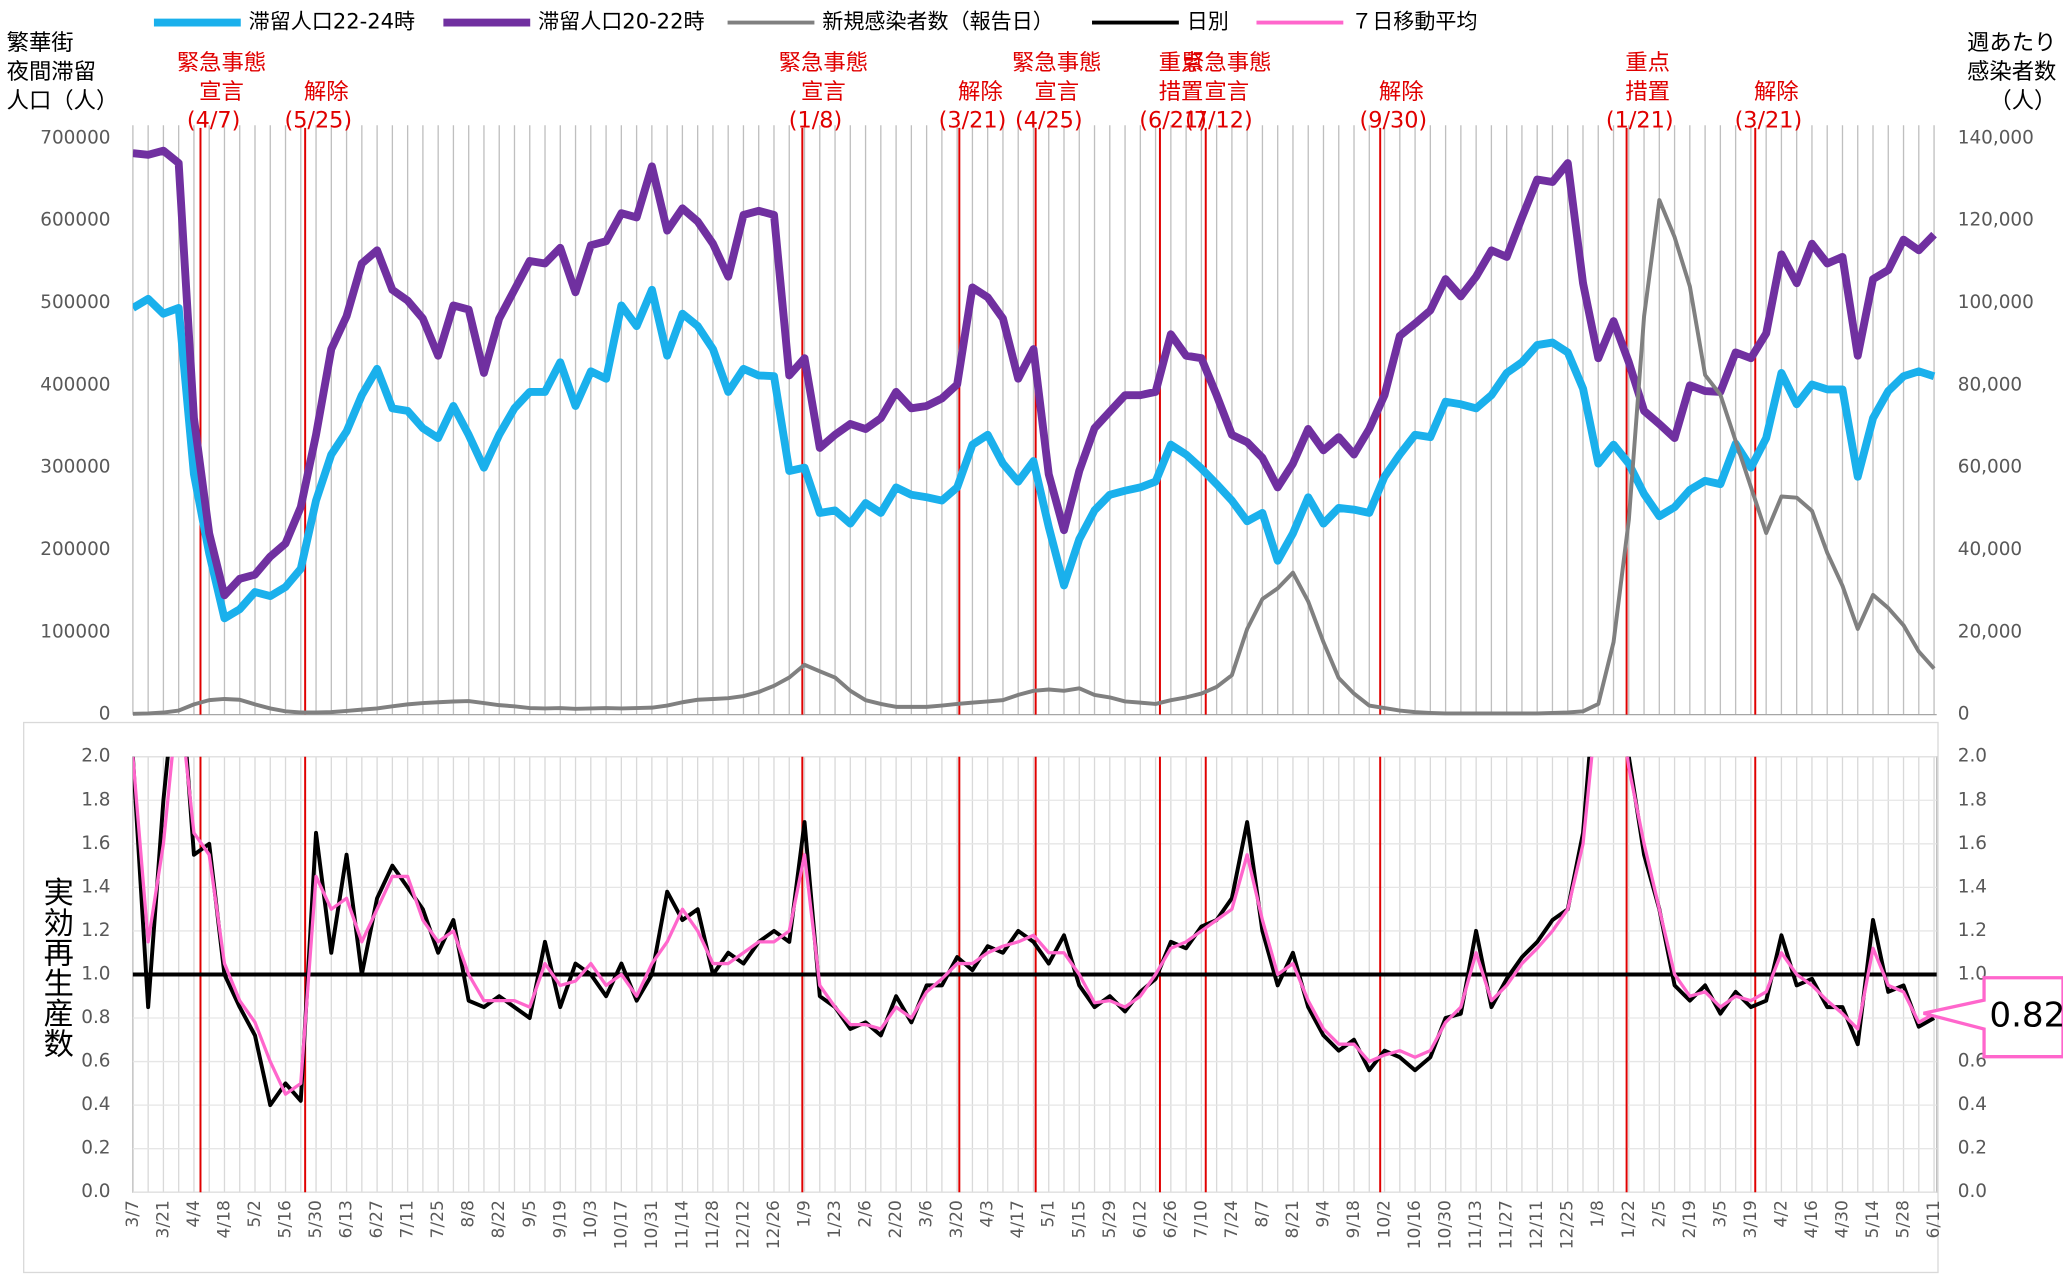  Describe the element at coordinates (1990, 631) in the screenshot. I see `y2-tick-label: 20,000` at that location.